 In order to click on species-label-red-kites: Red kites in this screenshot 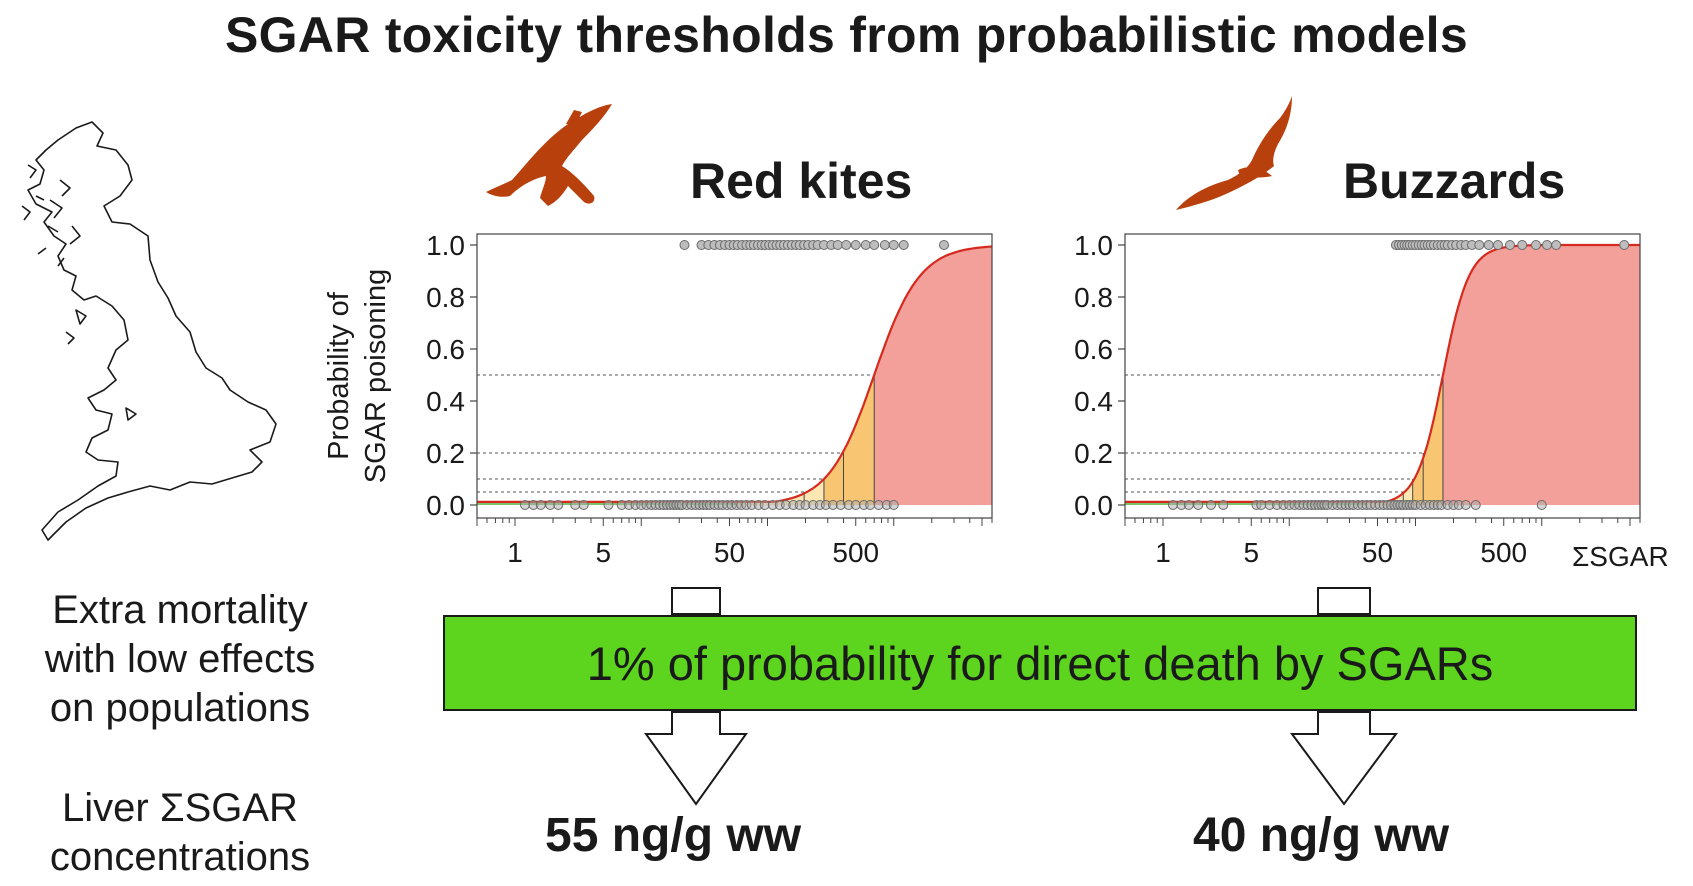, I will do `click(801, 181)`.